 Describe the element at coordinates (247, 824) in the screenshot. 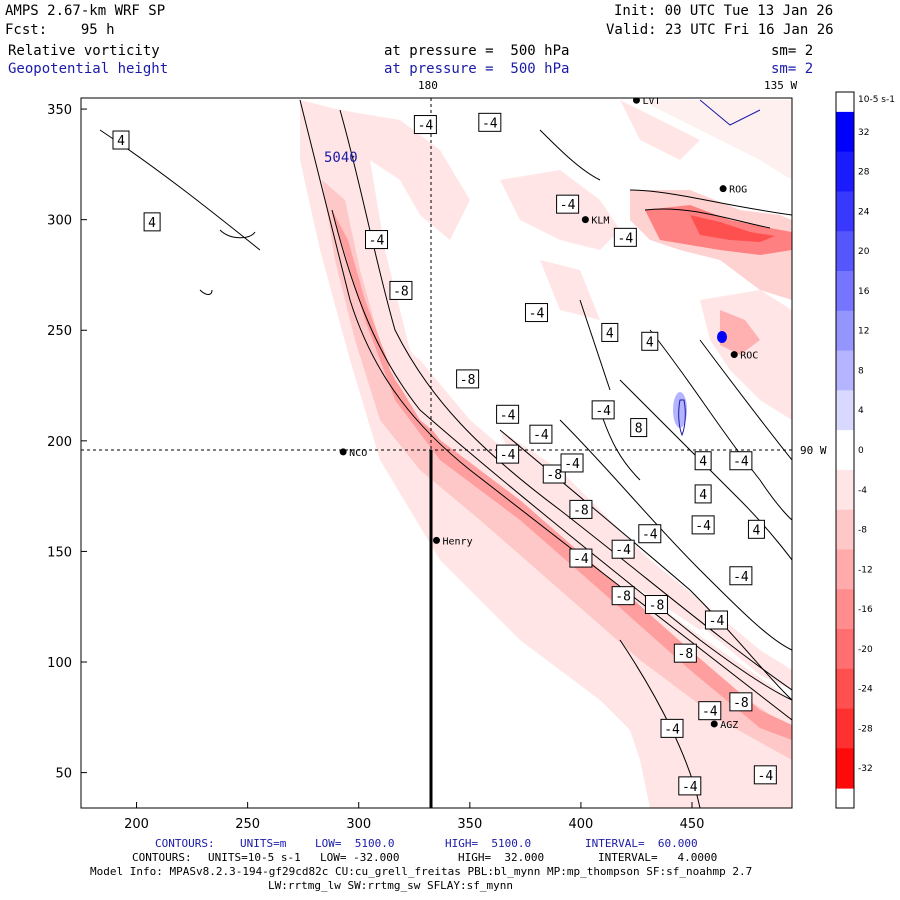

I see `x-tick-label: 250` at that location.